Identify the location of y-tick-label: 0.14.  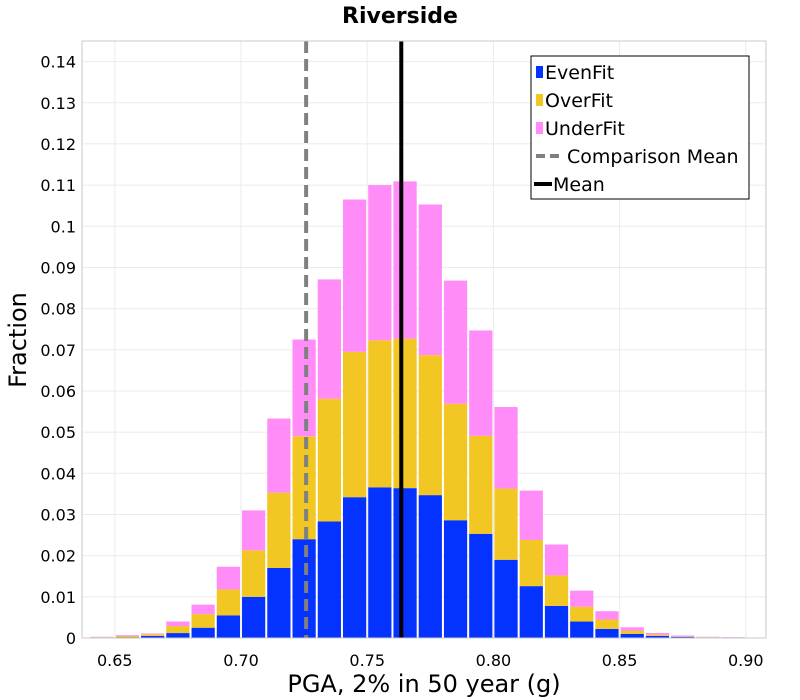
(58, 62).